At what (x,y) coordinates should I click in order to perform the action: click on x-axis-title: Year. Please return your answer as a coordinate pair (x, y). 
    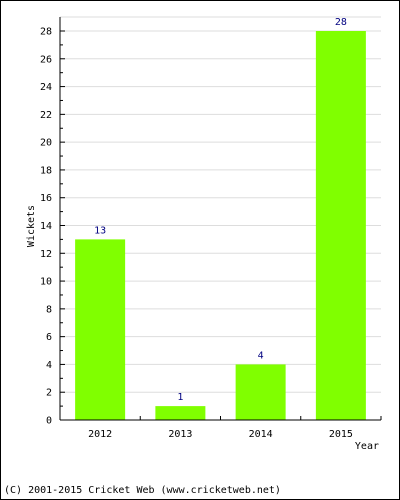
    Looking at the image, I should click on (367, 446).